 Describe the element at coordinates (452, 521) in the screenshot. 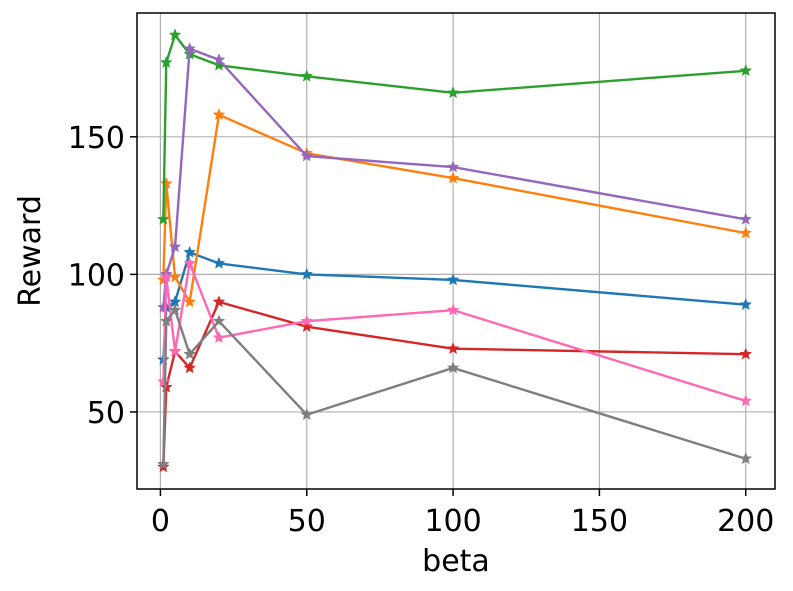

I see `x-tick-label: 100` at that location.